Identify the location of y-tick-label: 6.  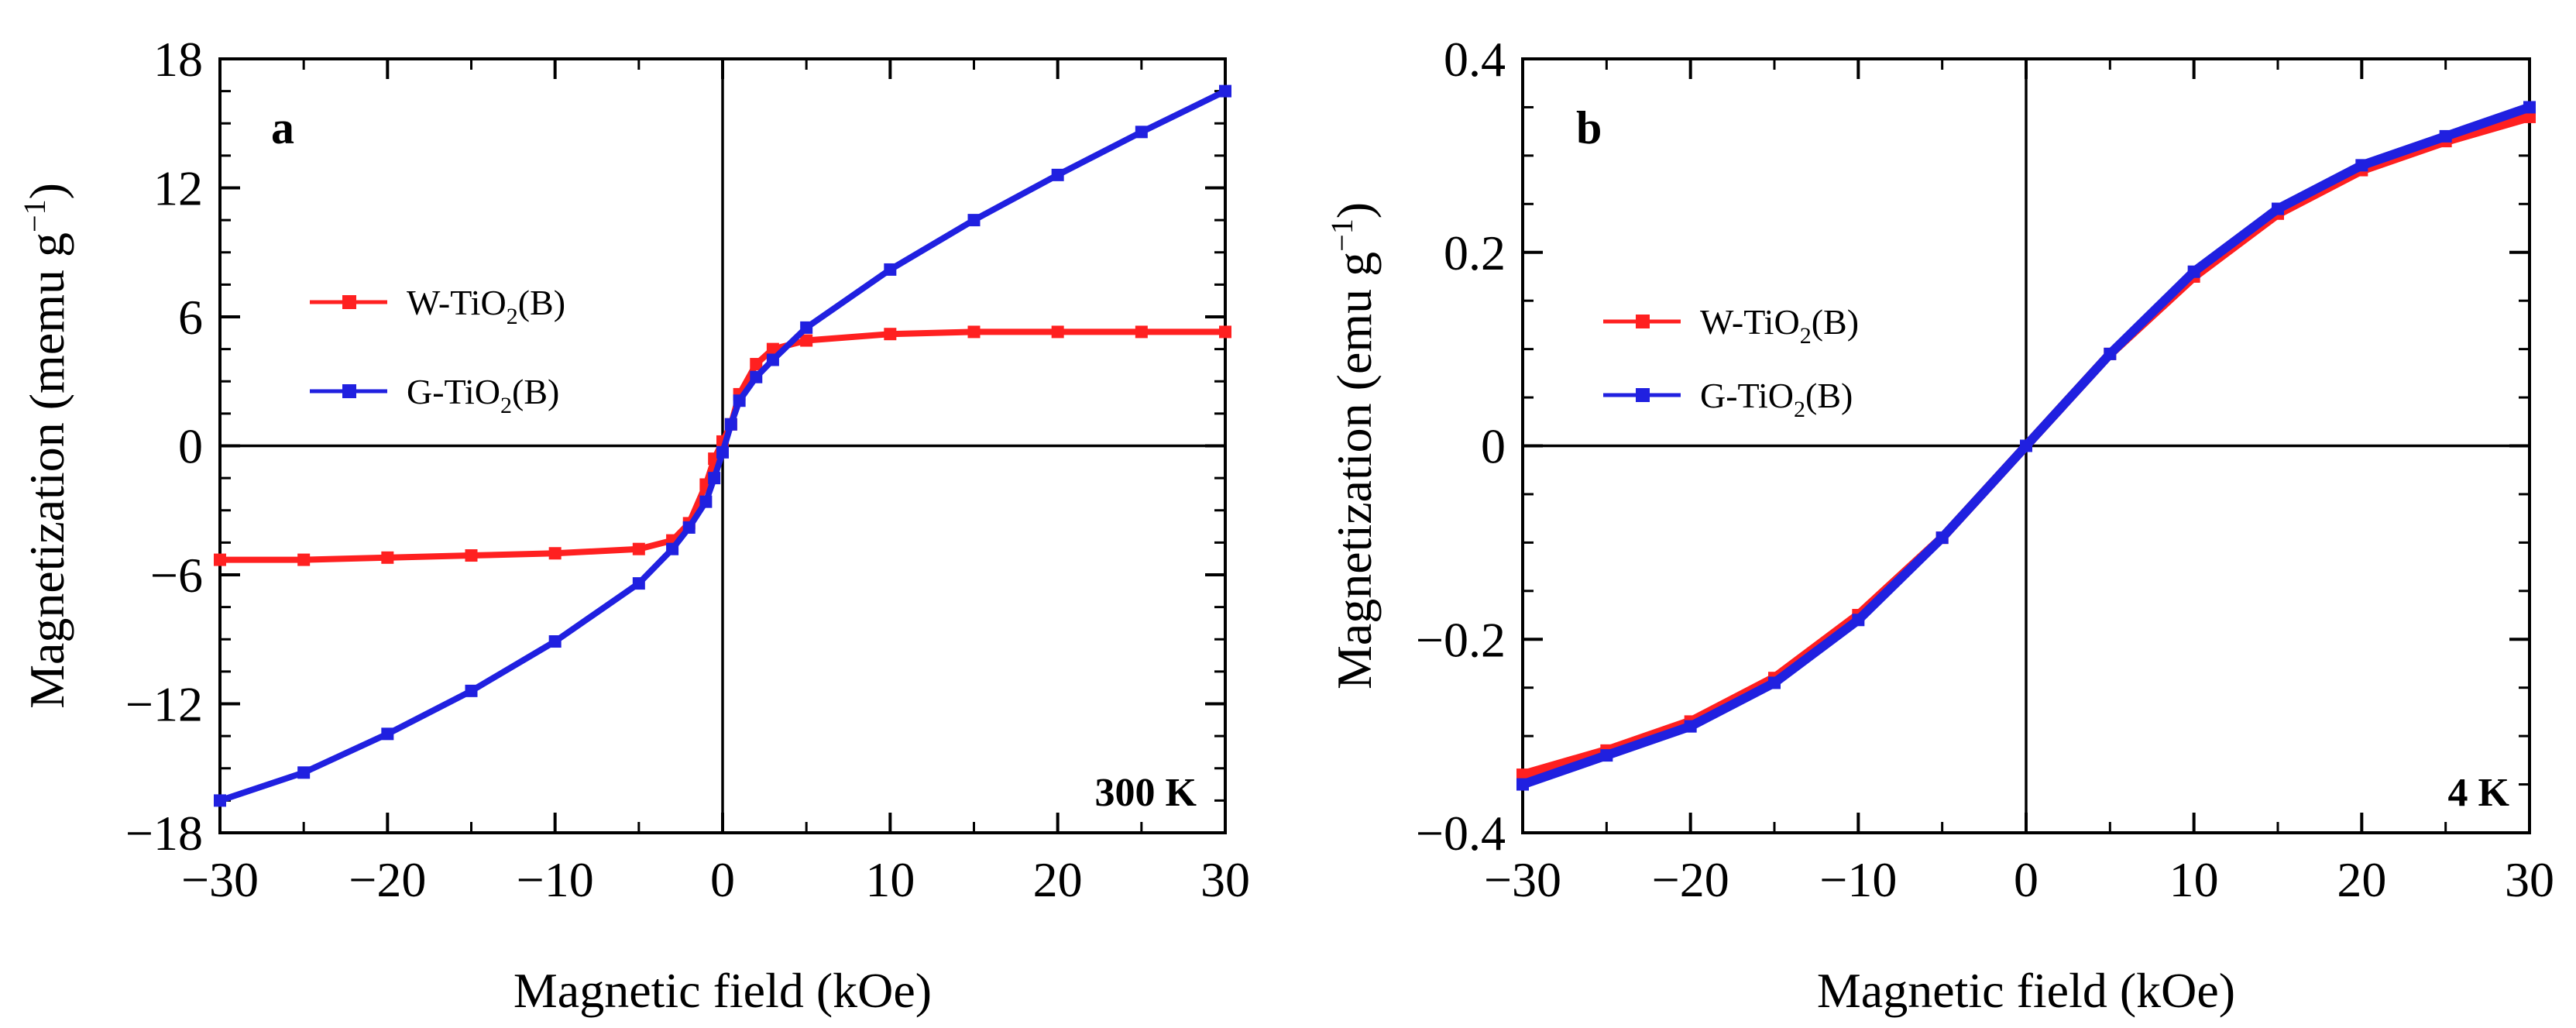
(190, 317).